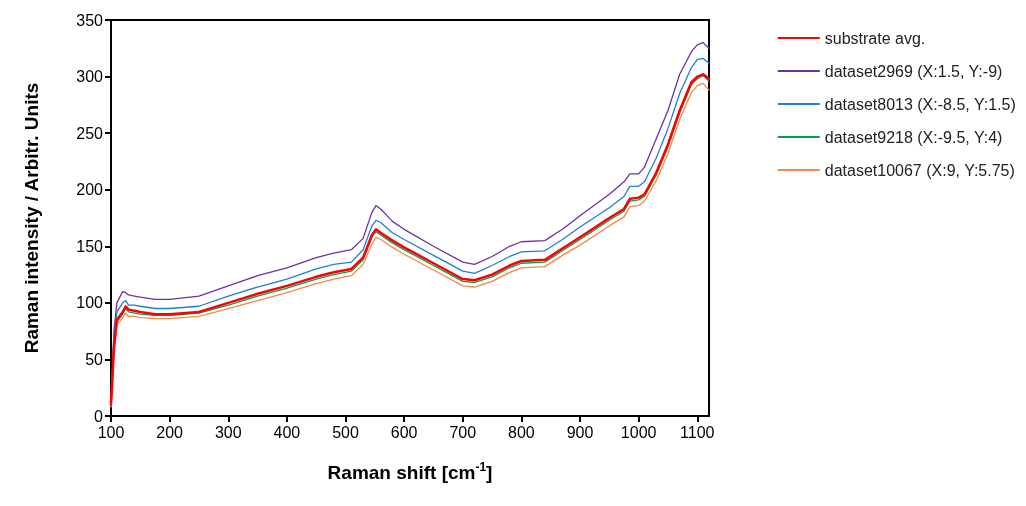 This screenshot has width=1026, height=506. What do you see at coordinates (111, 432) in the screenshot?
I see `x-tick-label: 100` at bounding box center [111, 432].